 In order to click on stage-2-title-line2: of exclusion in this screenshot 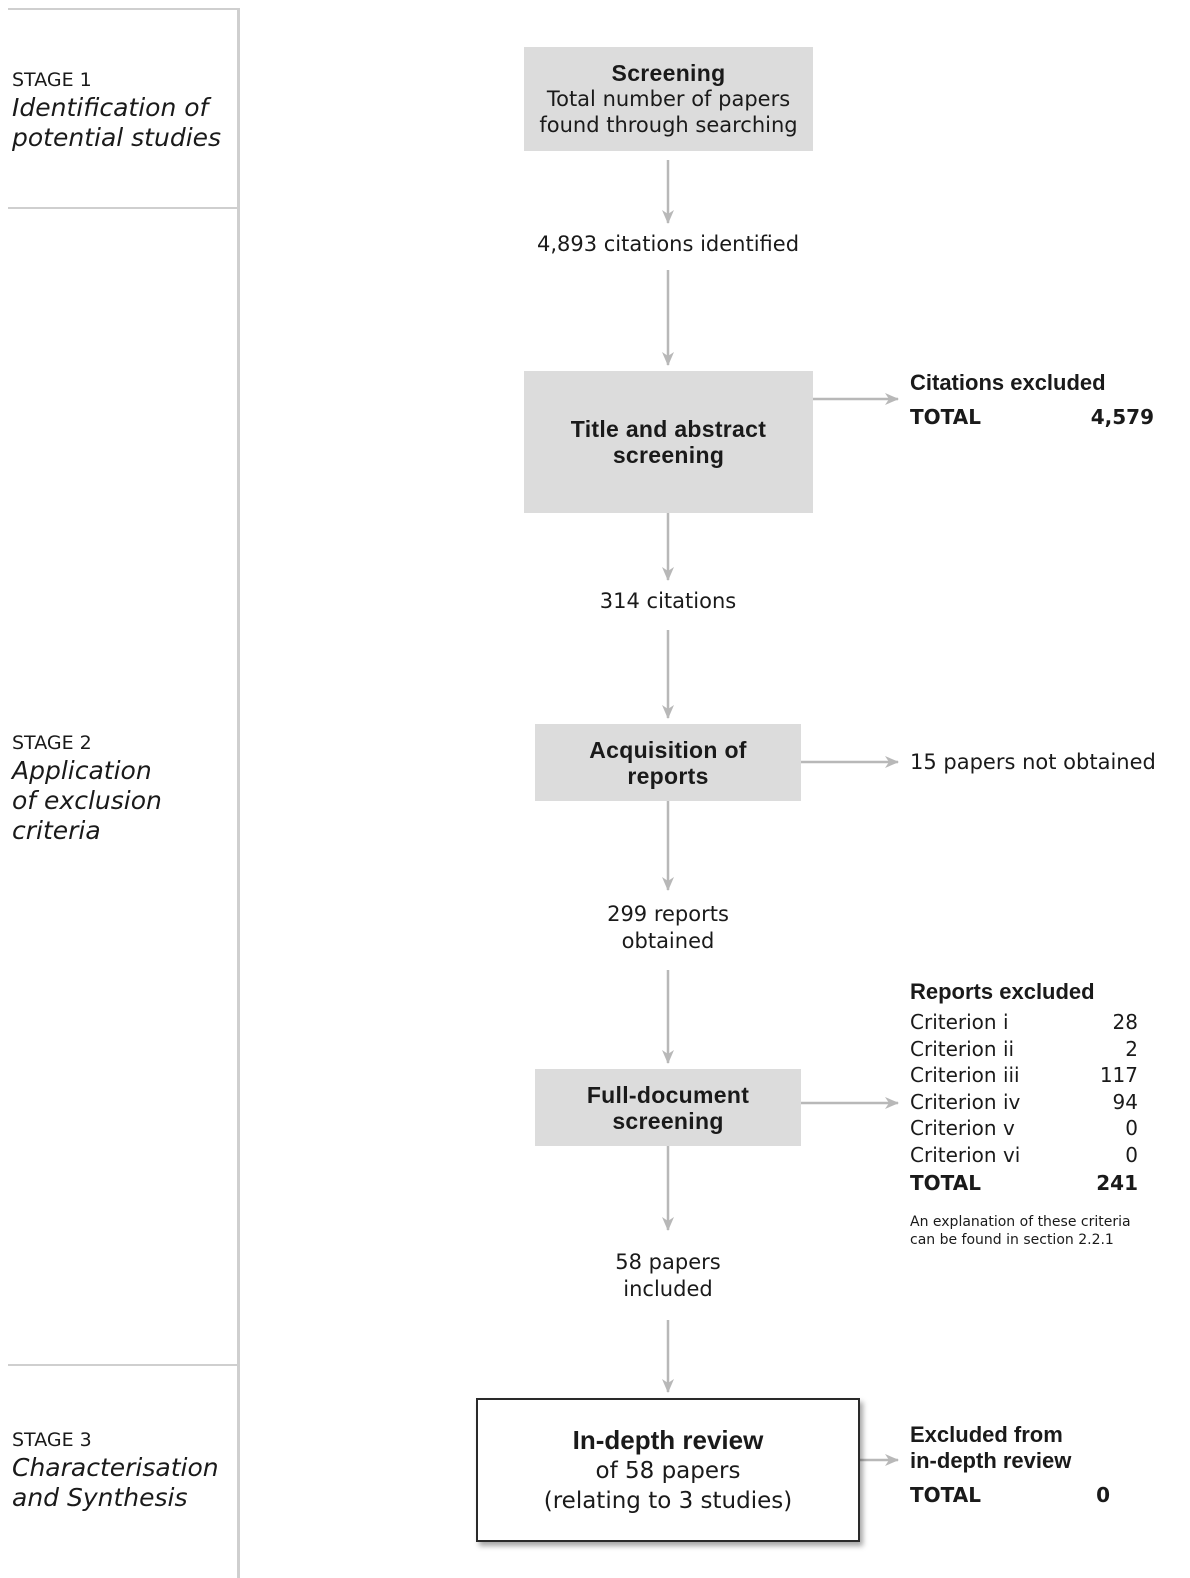, I will do `click(87, 800)`.